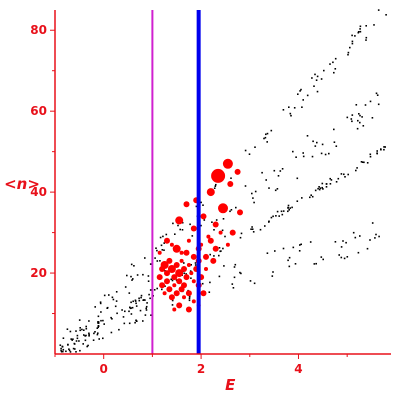 The height and width of the screenshot is (400, 400). Describe the element at coordinates (201, 369) in the screenshot. I see `x-tick-label: 2` at that location.